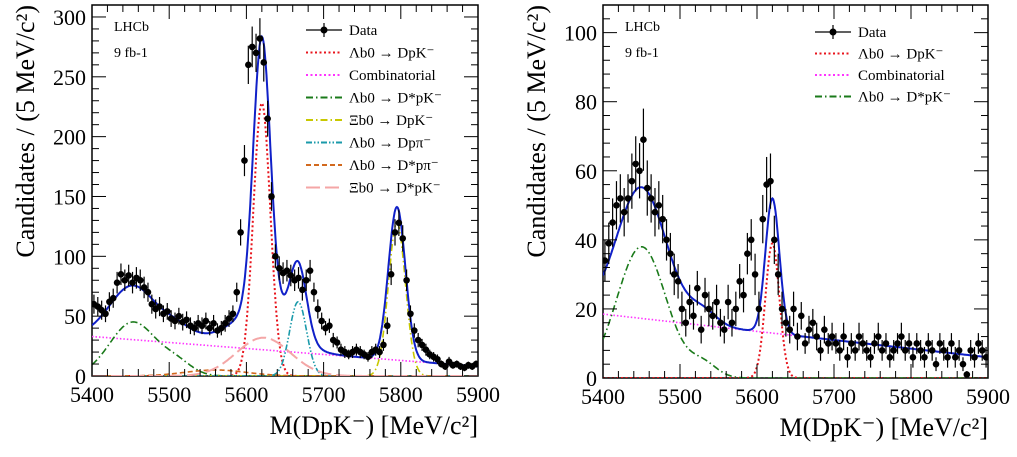 The width and height of the screenshot is (1017, 457). Describe the element at coordinates (69, 137) in the screenshot. I see `y-tick-label: 200` at that location.